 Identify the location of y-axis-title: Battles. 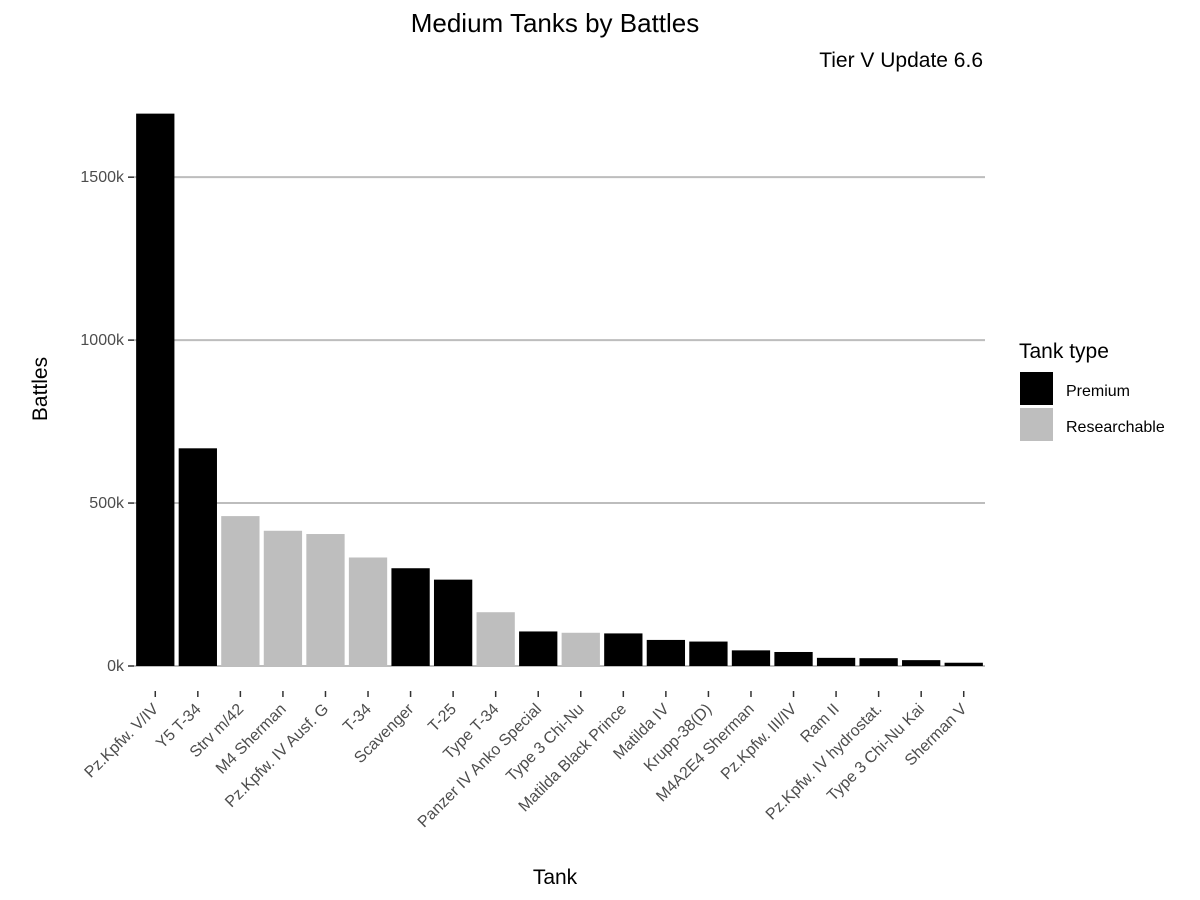
(40, 389).